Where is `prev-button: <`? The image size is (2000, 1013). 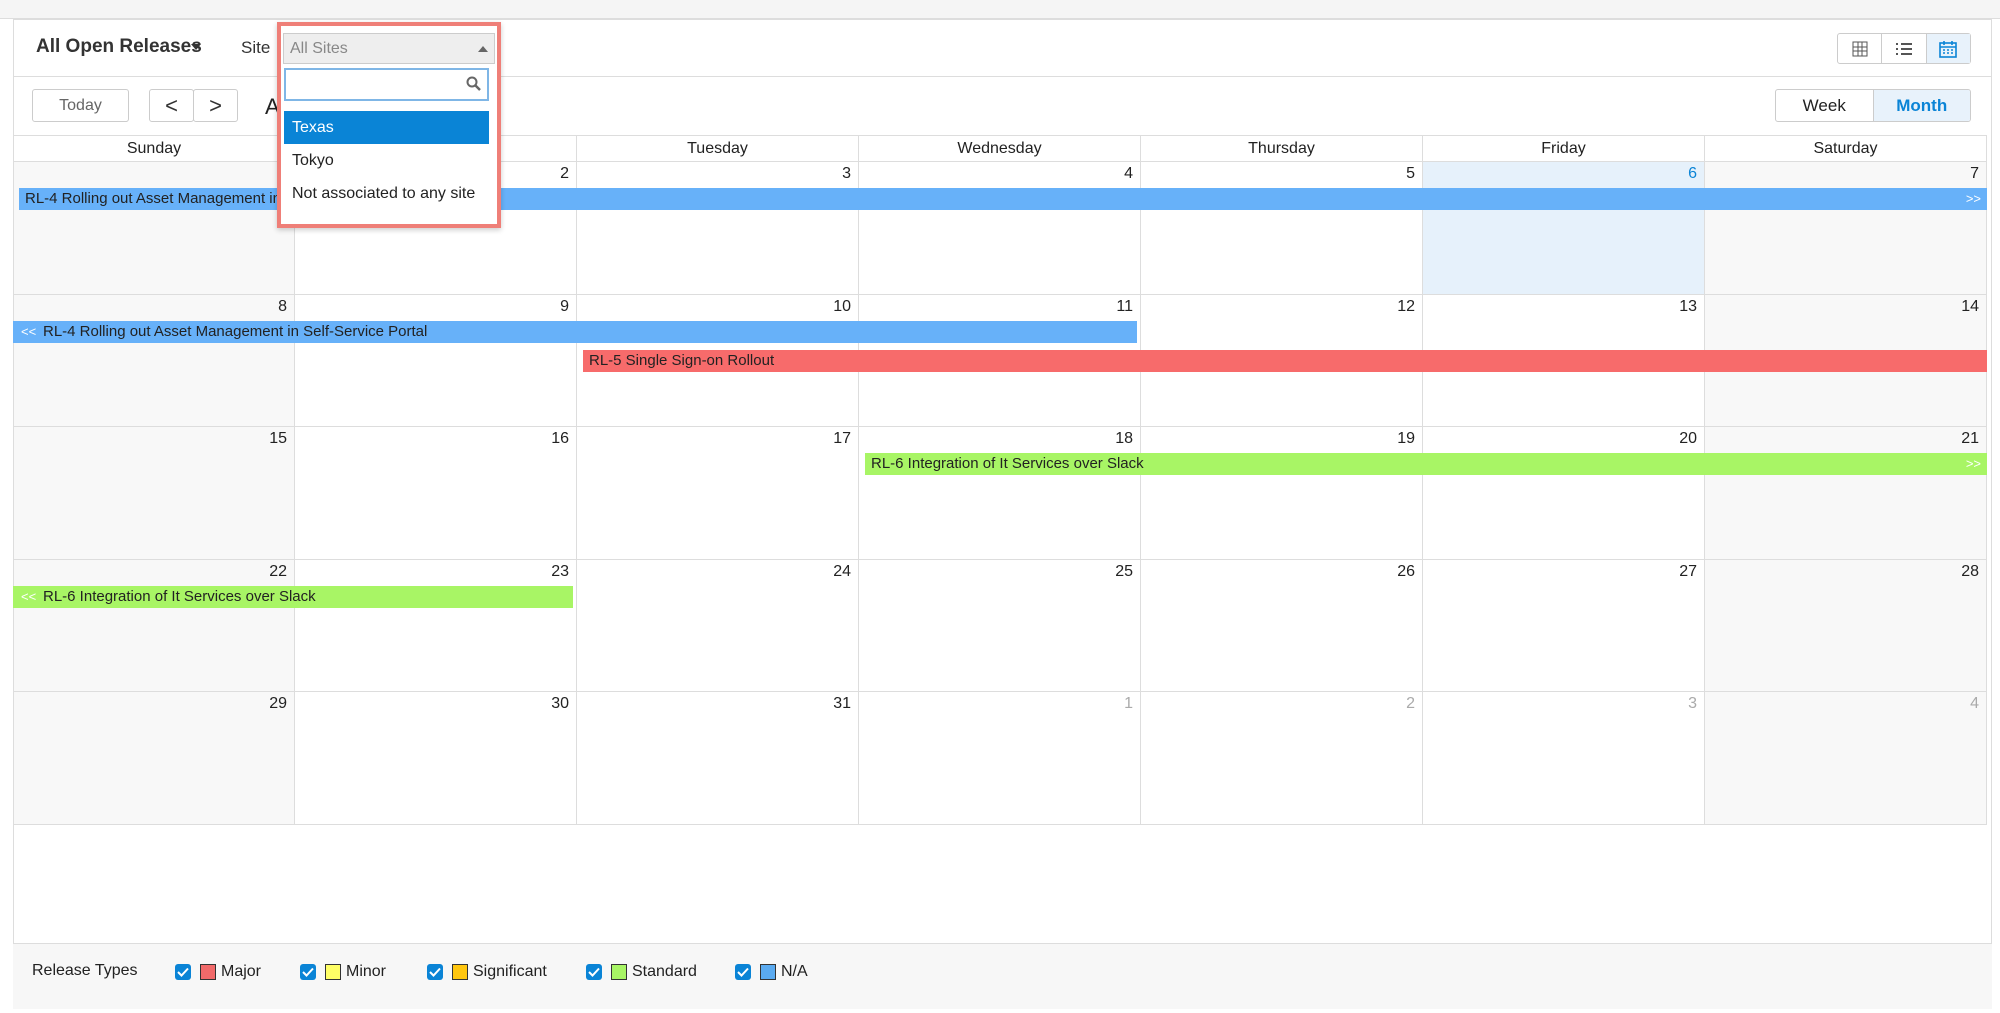
prev-button: < is located at coordinates (171, 105).